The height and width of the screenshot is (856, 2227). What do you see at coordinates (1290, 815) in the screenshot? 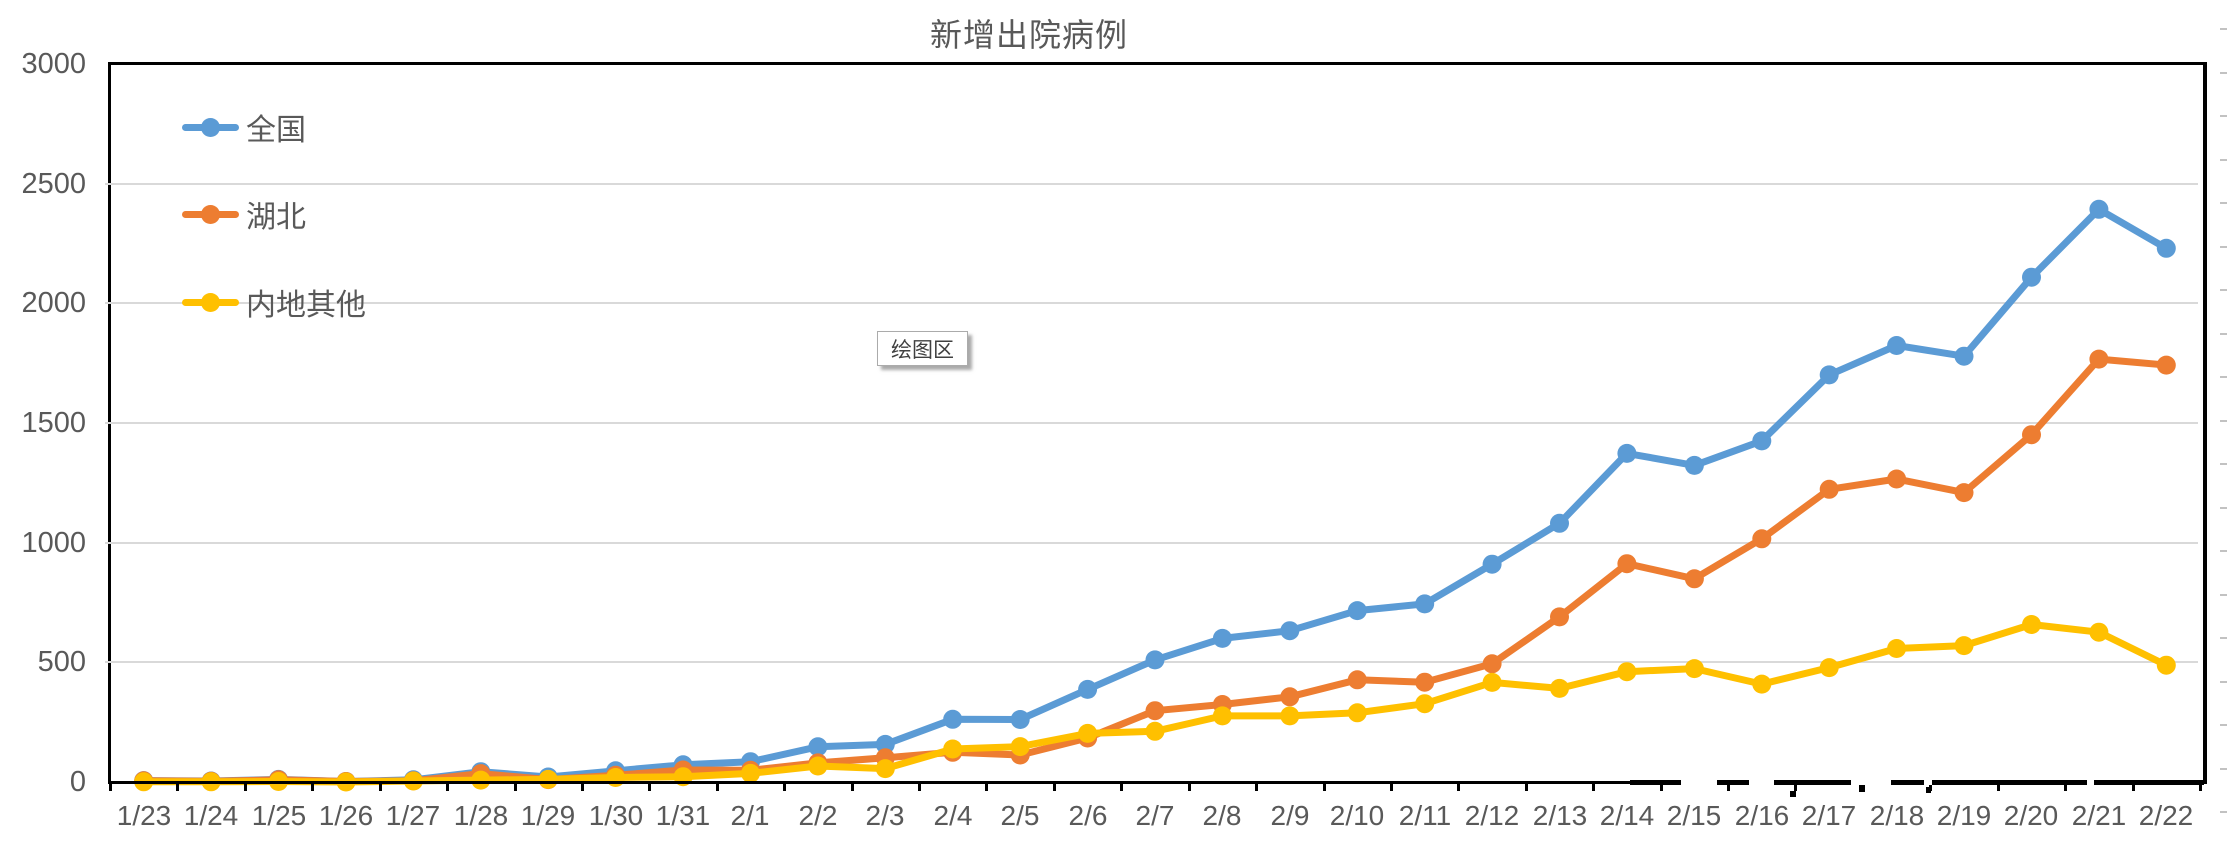
I see `x-axis-label: 2/9` at bounding box center [1290, 815].